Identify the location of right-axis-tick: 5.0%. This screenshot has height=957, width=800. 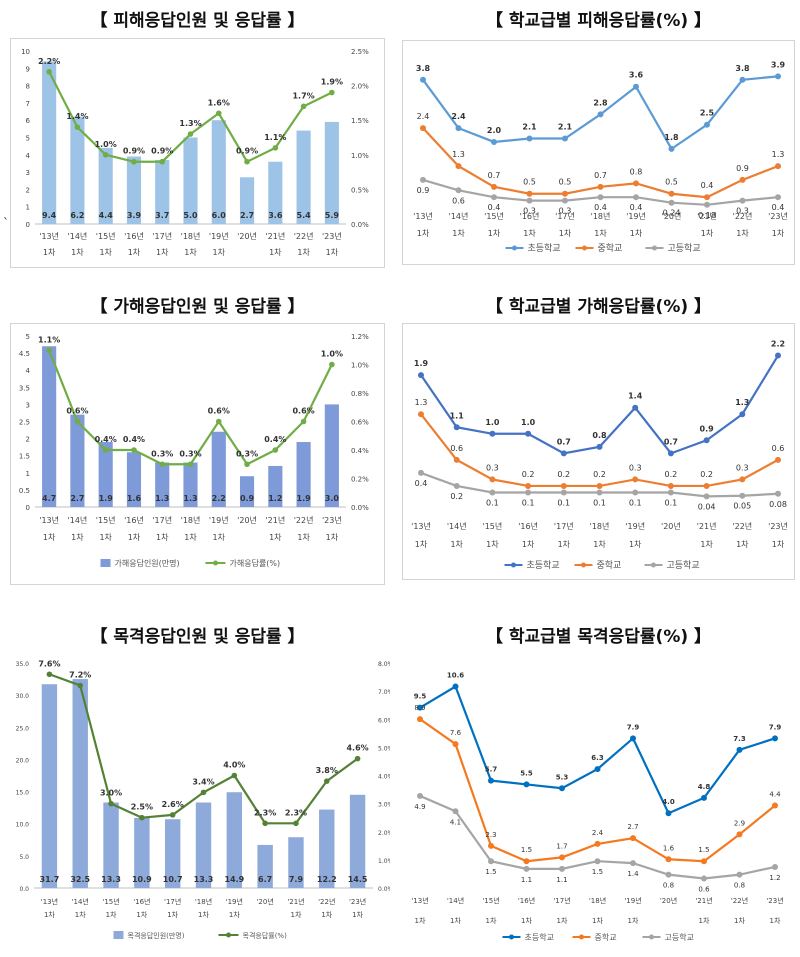
(384, 748).